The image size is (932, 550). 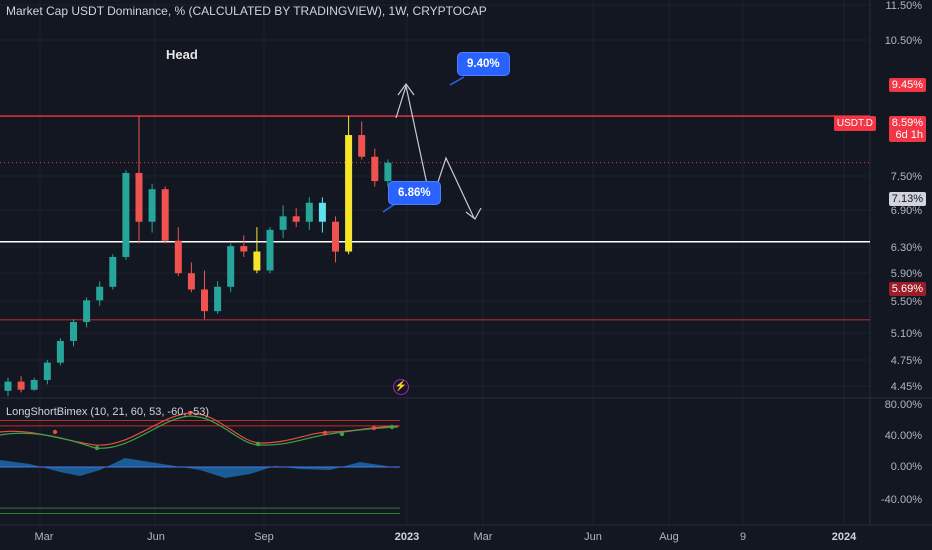 What do you see at coordinates (414, 193) in the screenshot?
I see `callout-bottom: 6.86%` at bounding box center [414, 193].